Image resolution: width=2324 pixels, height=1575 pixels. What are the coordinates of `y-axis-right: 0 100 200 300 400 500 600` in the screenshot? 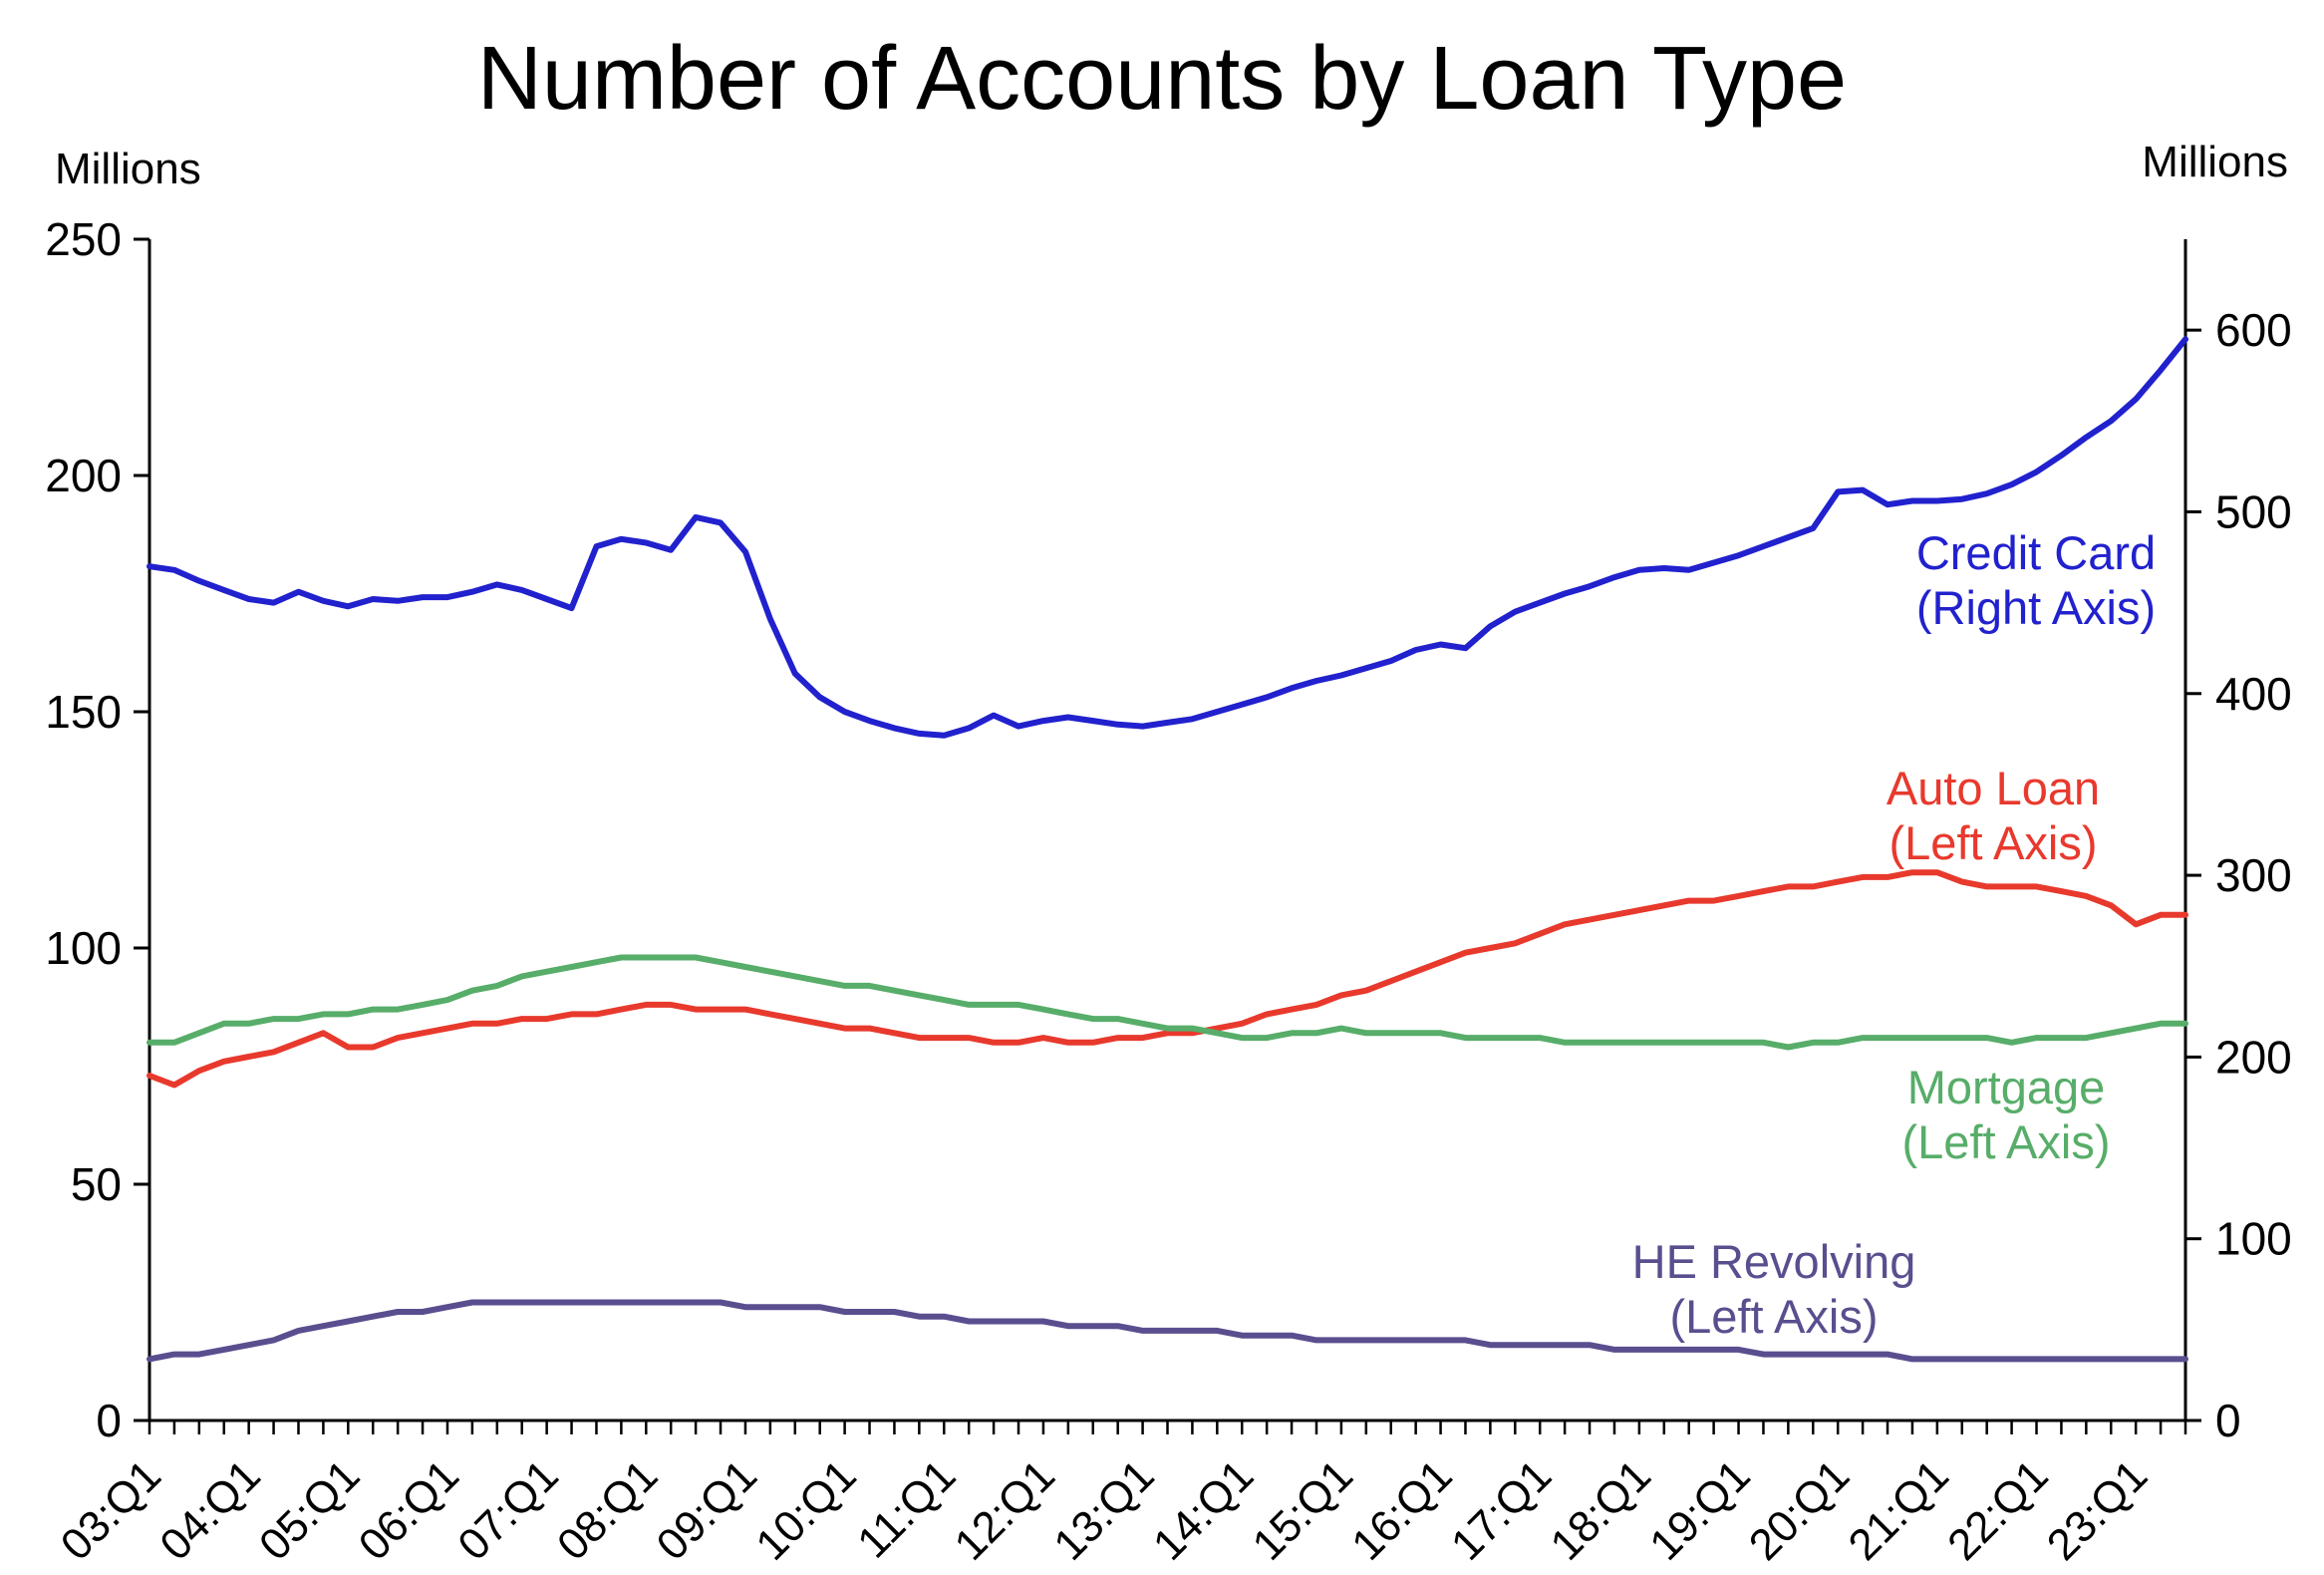 It's located at (2238, 875).